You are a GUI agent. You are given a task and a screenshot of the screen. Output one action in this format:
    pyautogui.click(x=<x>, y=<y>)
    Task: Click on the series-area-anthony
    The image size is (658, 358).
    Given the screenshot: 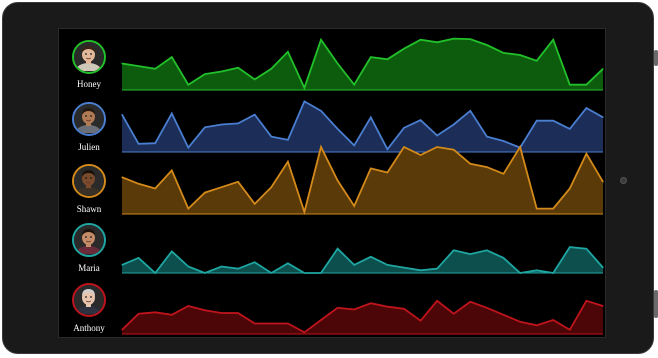 What is the action you would take?
    pyautogui.click(x=362, y=317)
    